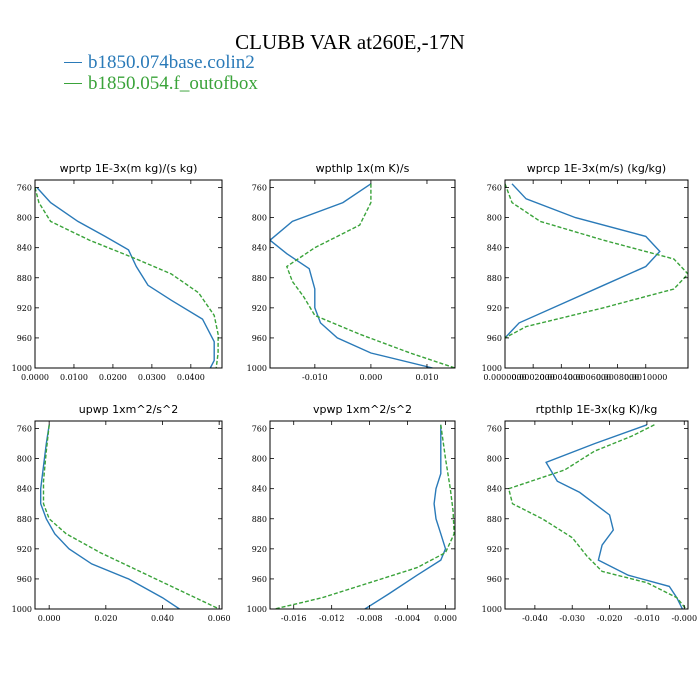 This screenshot has height=700, width=700. What do you see at coordinates (610, 618) in the screenshot?
I see `x-tick-label: -0.020` at bounding box center [610, 618].